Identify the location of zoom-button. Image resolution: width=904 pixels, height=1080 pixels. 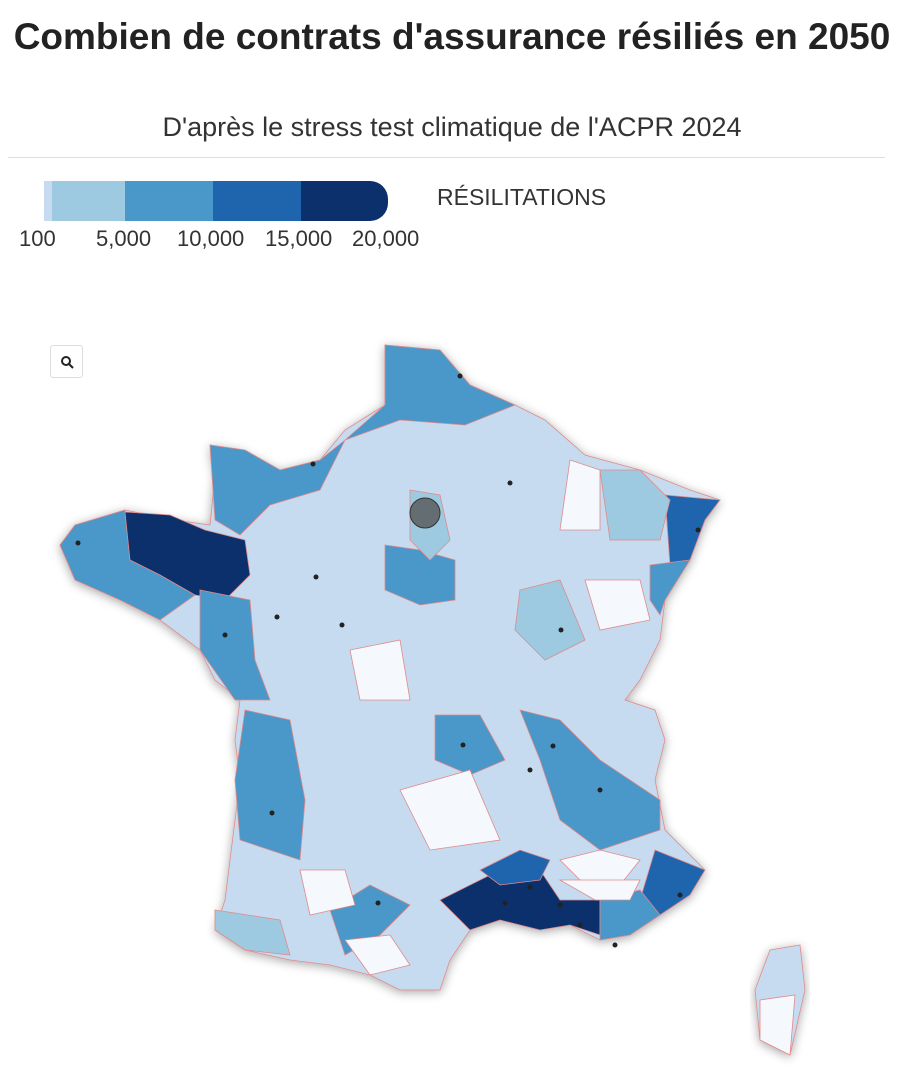
(66, 361).